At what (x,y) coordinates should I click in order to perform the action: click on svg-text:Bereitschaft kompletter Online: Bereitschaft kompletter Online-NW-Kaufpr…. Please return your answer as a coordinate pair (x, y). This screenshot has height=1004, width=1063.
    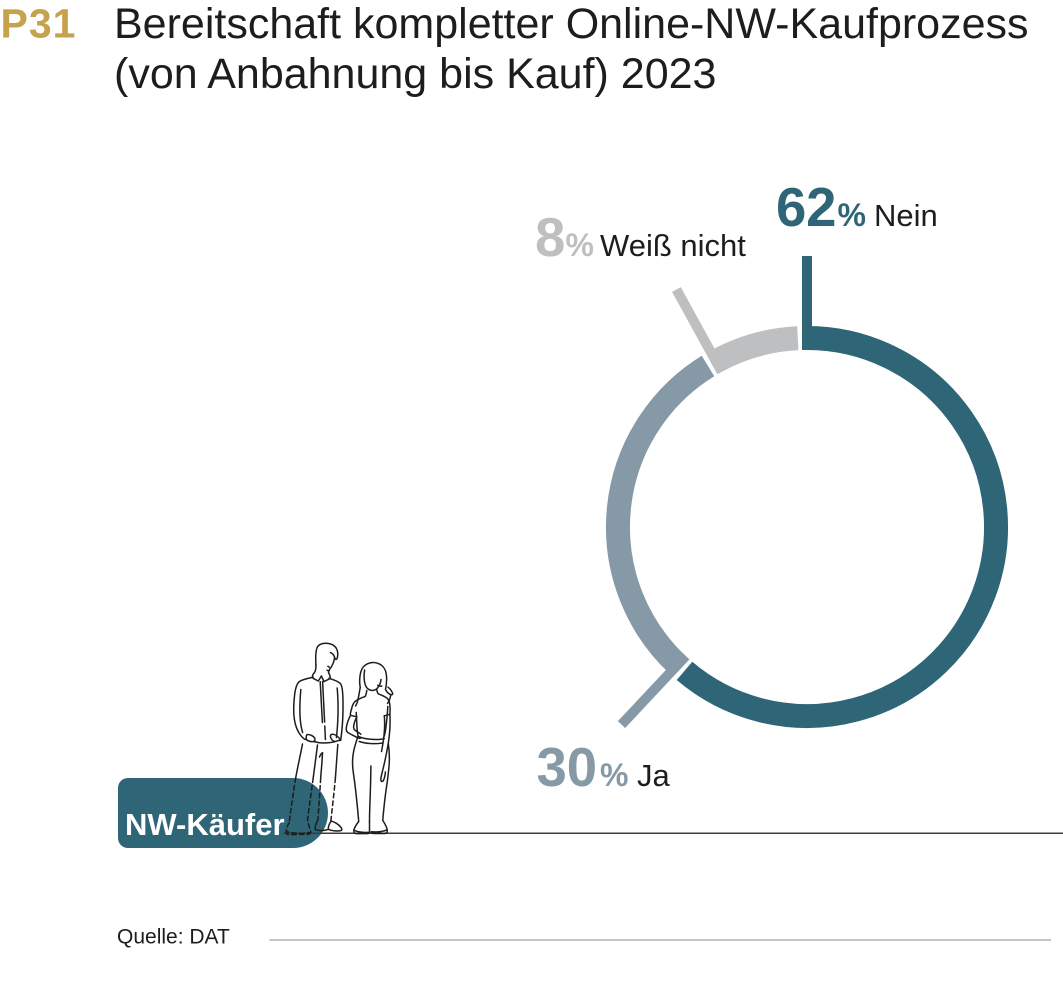
    Looking at the image, I should click on (571, 24).